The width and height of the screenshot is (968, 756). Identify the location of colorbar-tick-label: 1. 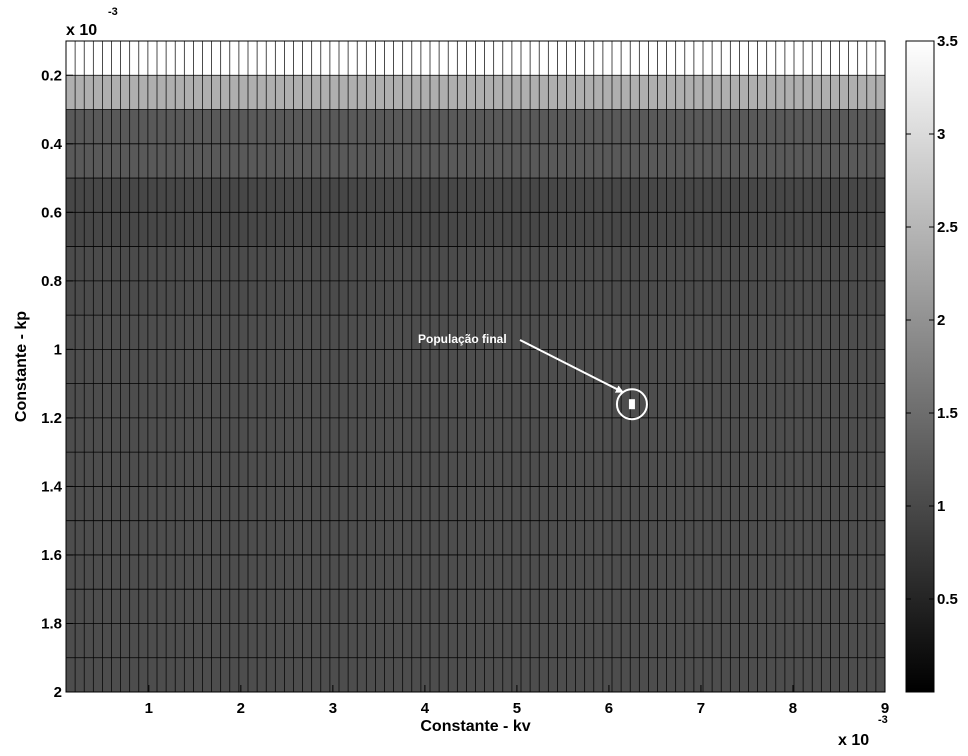
(941, 506).